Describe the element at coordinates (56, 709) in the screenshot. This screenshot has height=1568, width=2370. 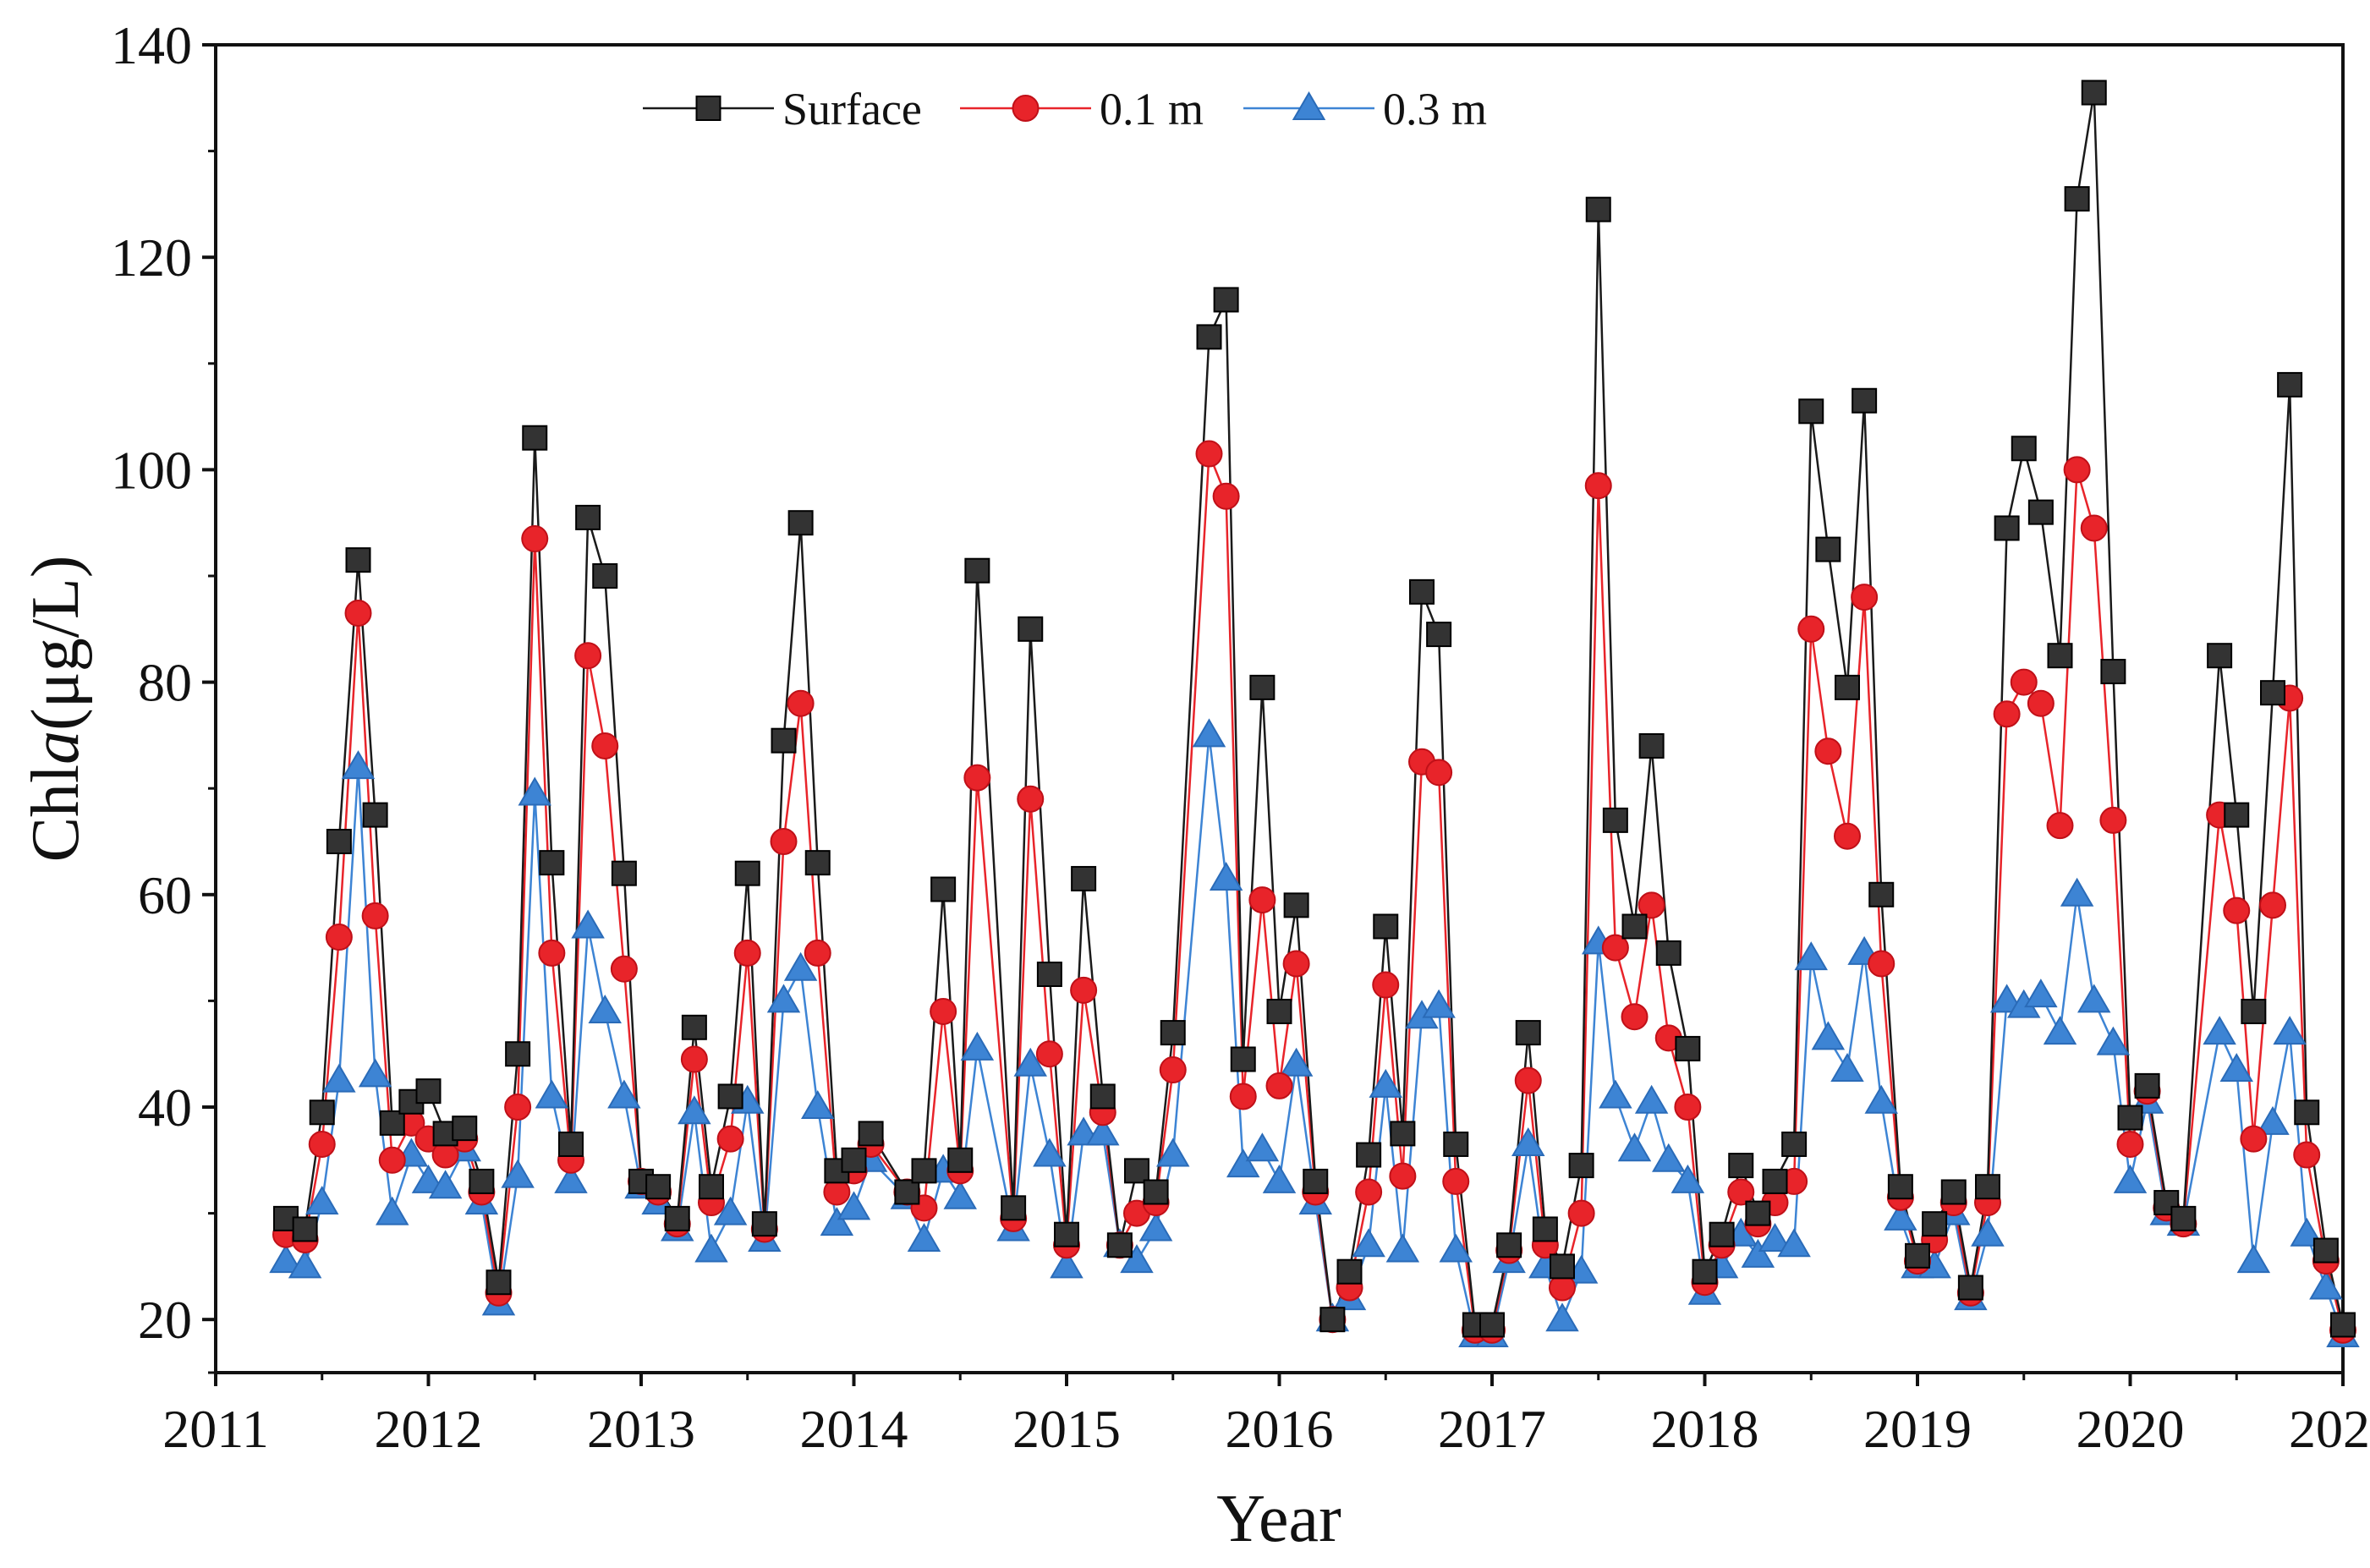
I see `y-axis-title: Chla(μg/L)` at that location.